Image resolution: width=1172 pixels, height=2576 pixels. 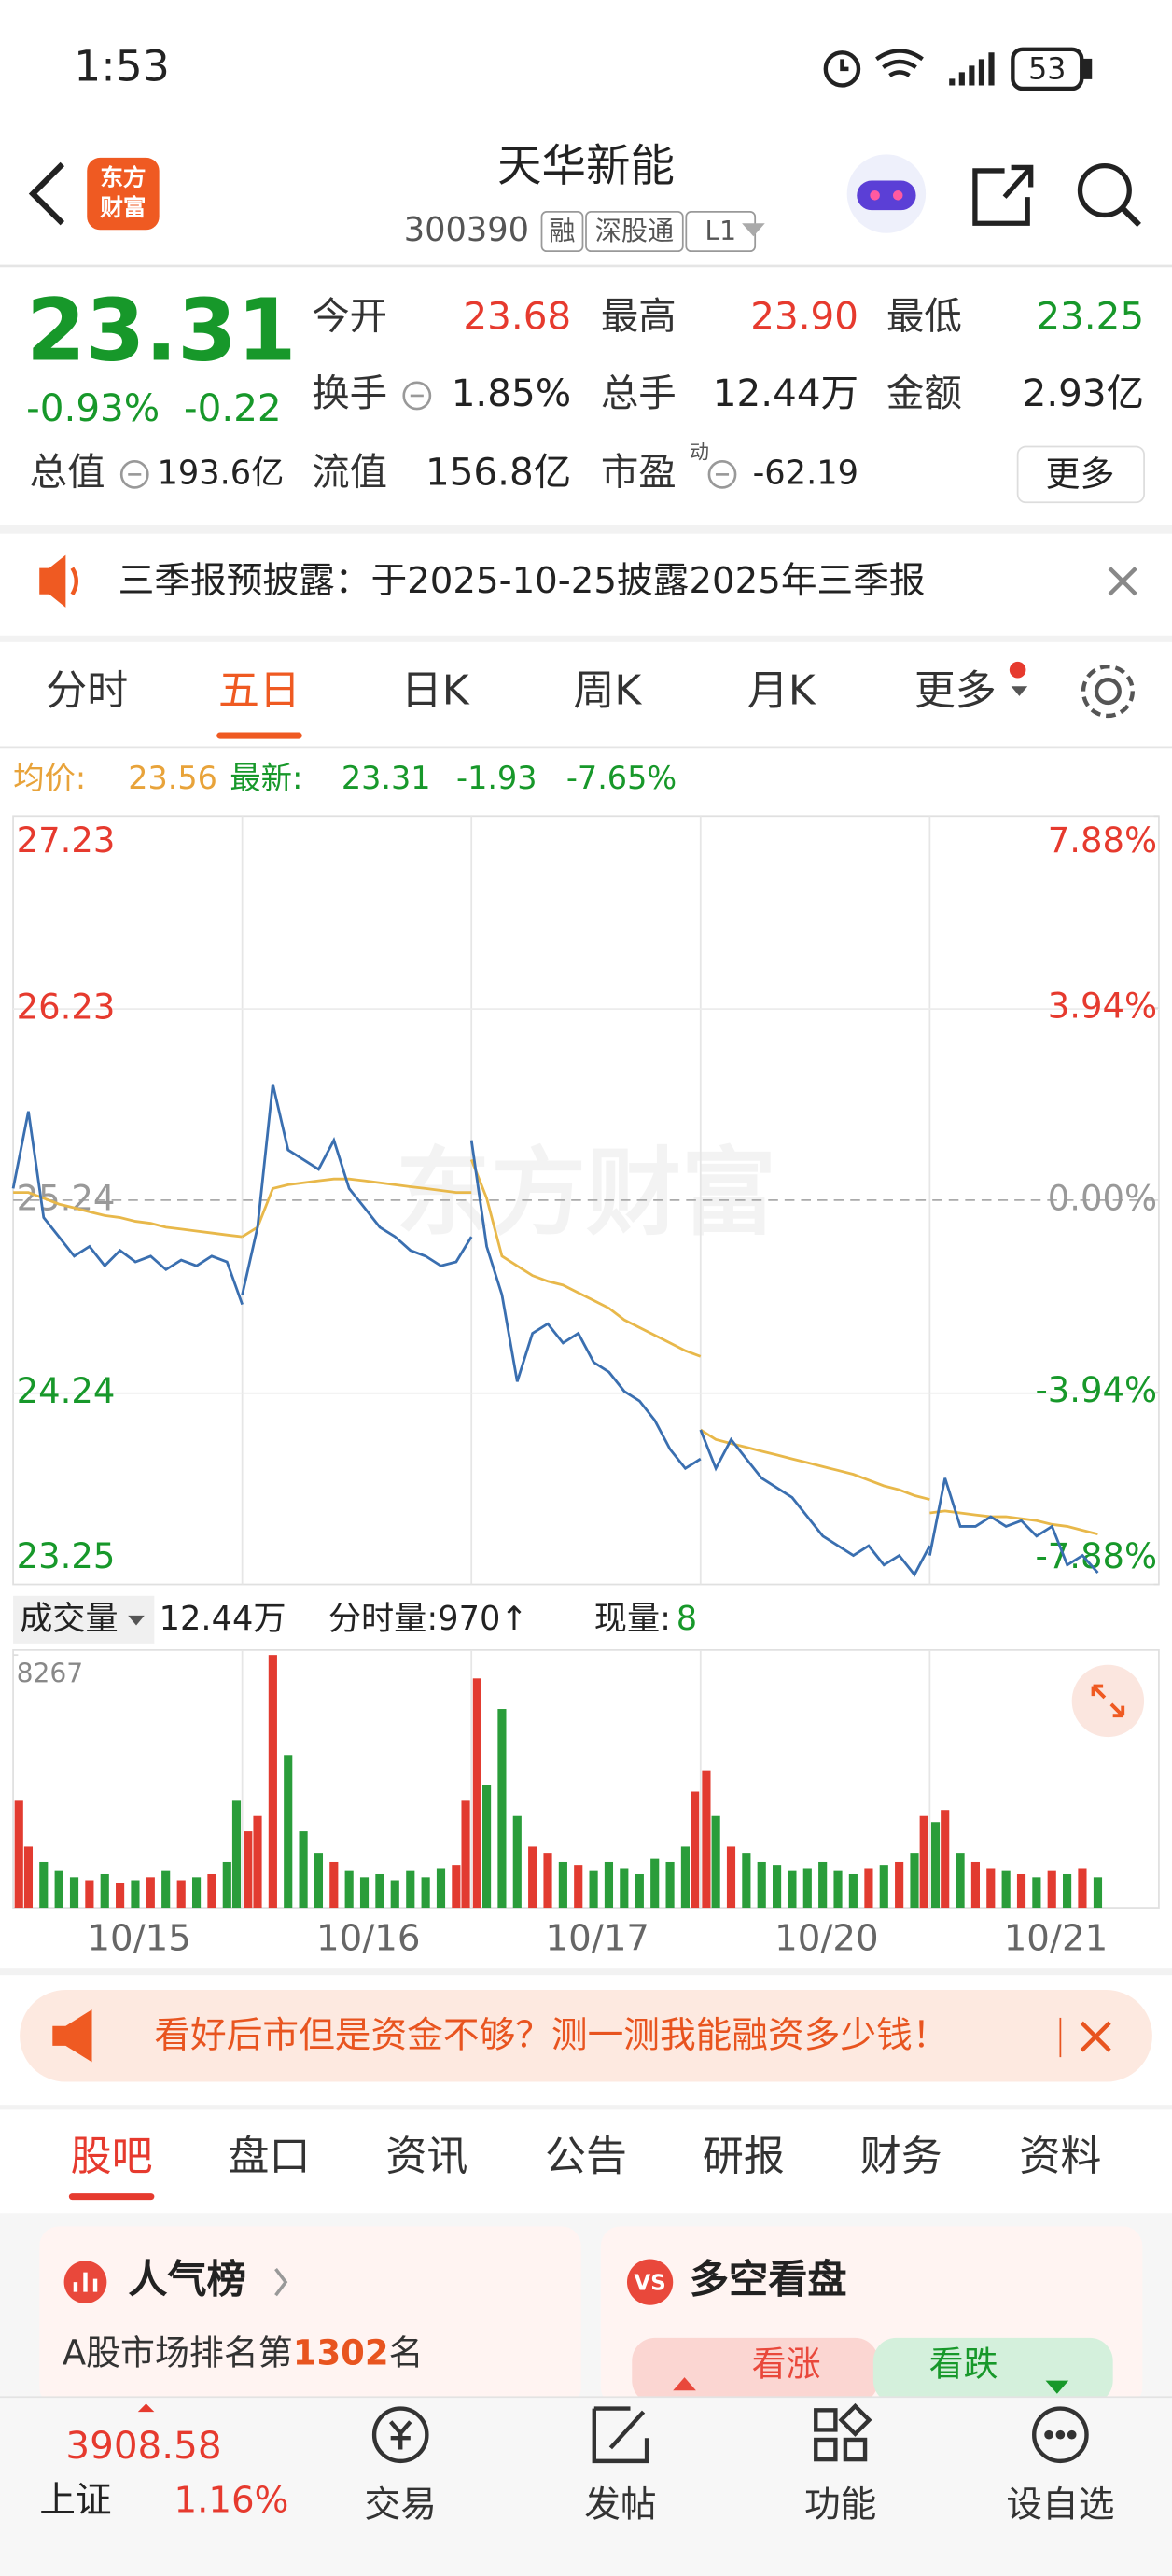 What do you see at coordinates (66, 1198) in the screenshot?
I see `y-tick-label: 25.24` at bounding box center [66, 1198].